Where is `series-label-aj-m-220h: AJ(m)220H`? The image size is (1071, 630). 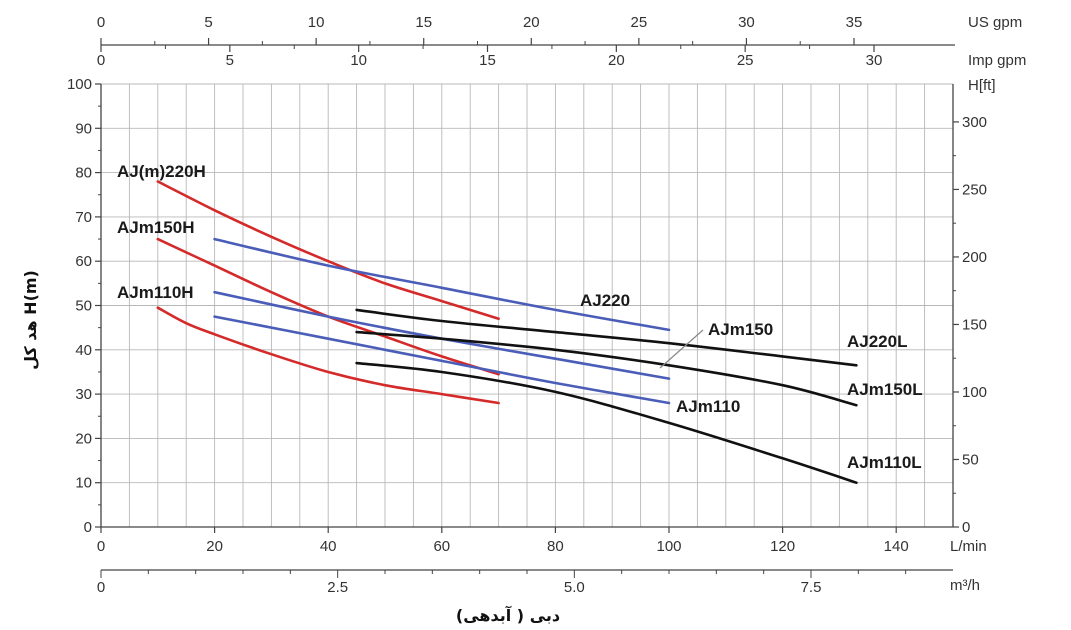
series-label-aj-m-220h: AJ(m)220H is located at coordinates (161, 171).